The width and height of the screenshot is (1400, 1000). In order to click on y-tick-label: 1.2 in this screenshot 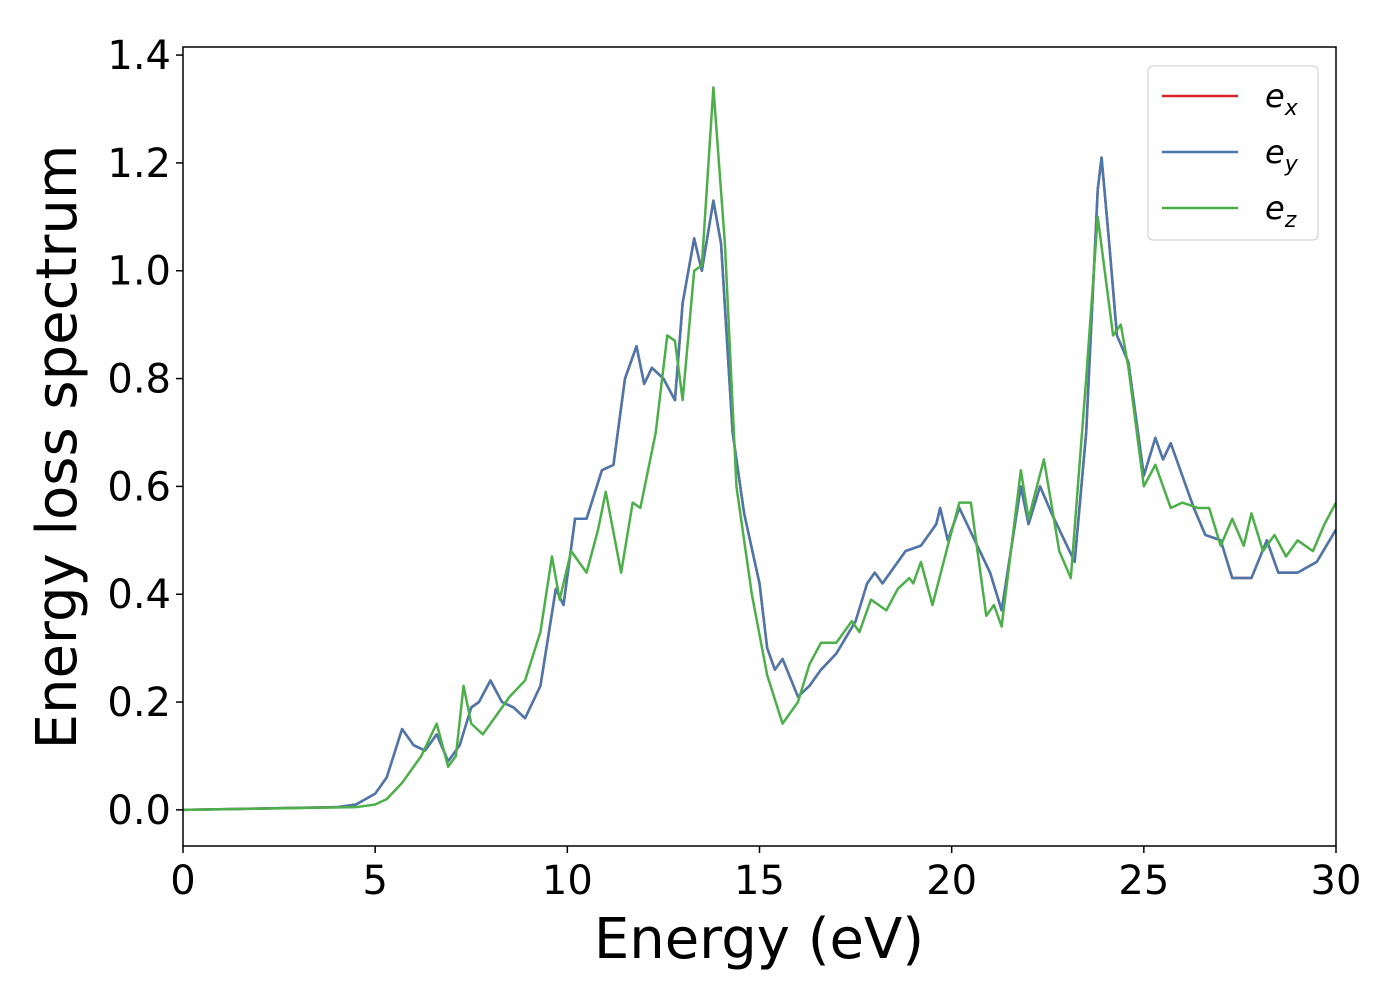, I will do `click(139, 164)`.